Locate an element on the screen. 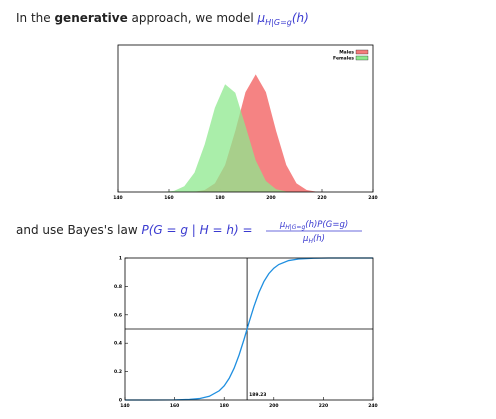 The height and width of the screenshot is (419, 496). bayes-before: and use Bayes's law is located at coordinates (78, 230).